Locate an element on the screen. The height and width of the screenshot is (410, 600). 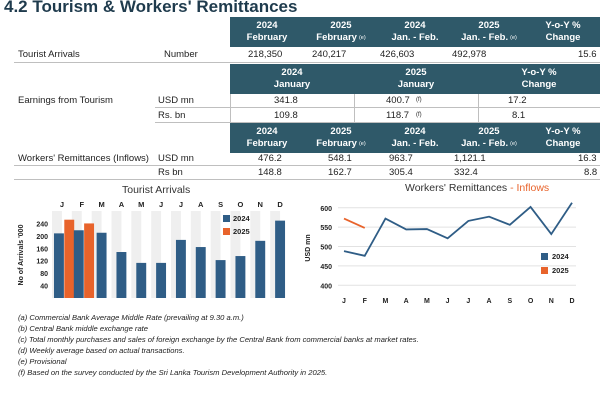
table1-col-4: 2025 Jan. - Feb. (e) is located at coordinates (489, 31).